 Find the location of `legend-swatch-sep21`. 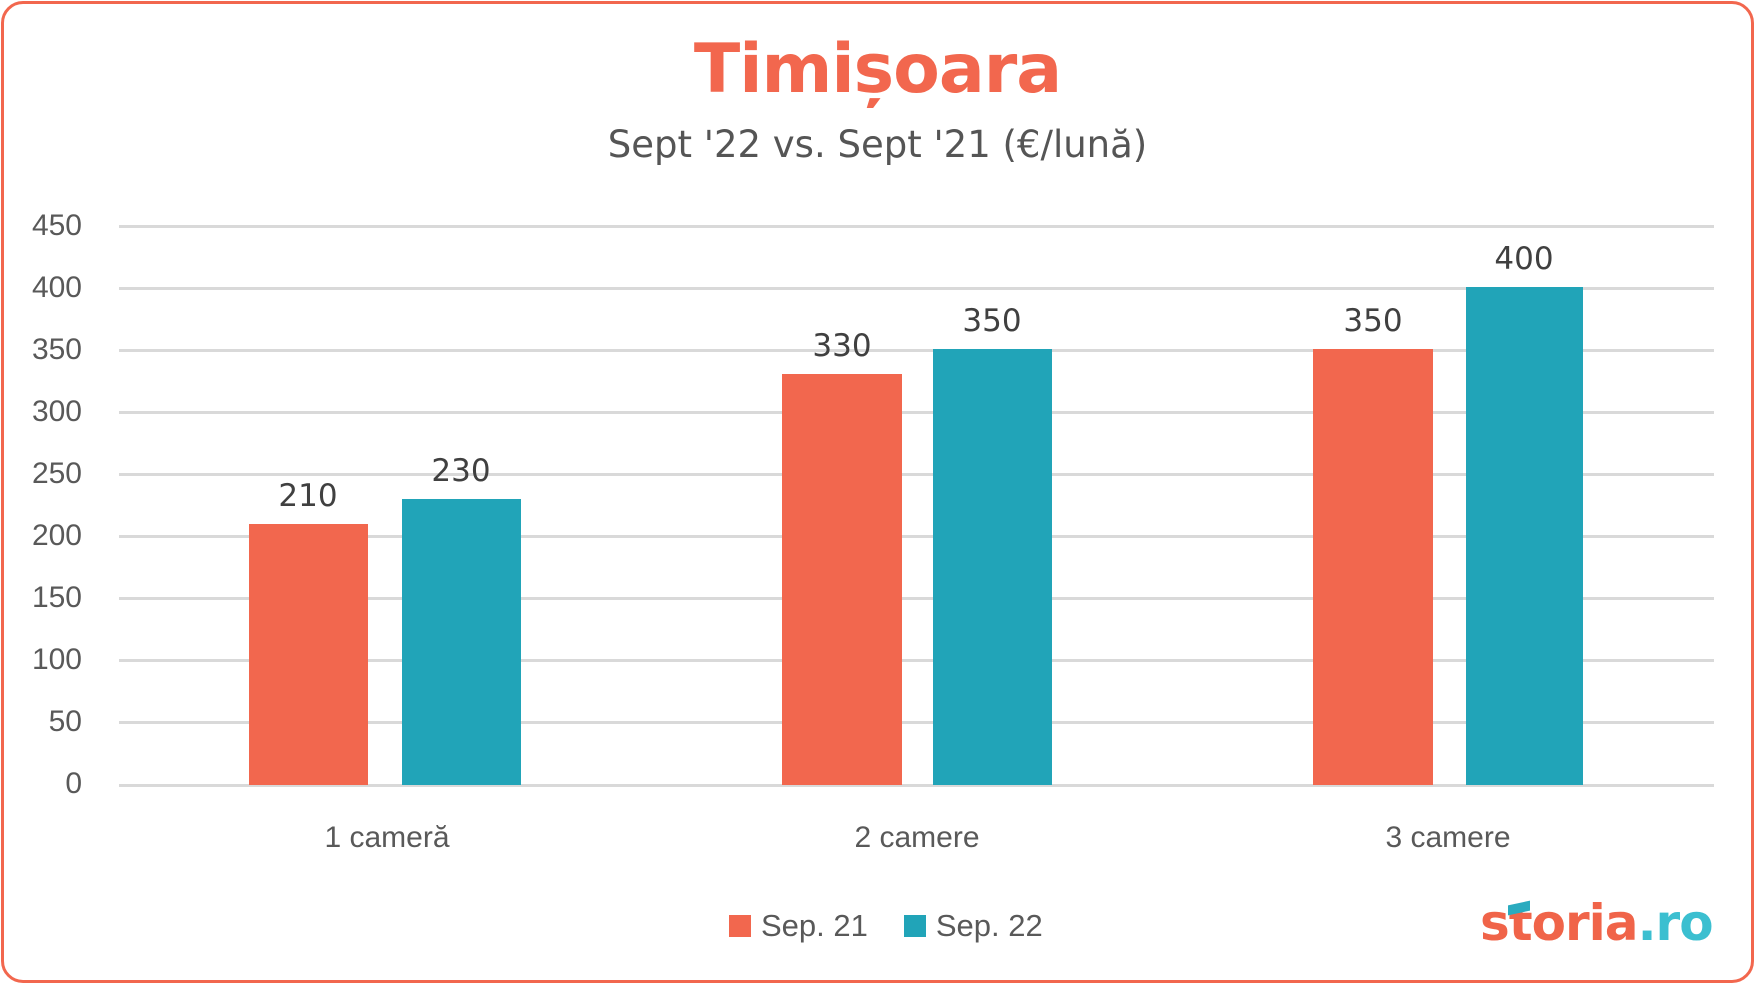

legend-swatch-sep21 is located at coordinates (740, 926).